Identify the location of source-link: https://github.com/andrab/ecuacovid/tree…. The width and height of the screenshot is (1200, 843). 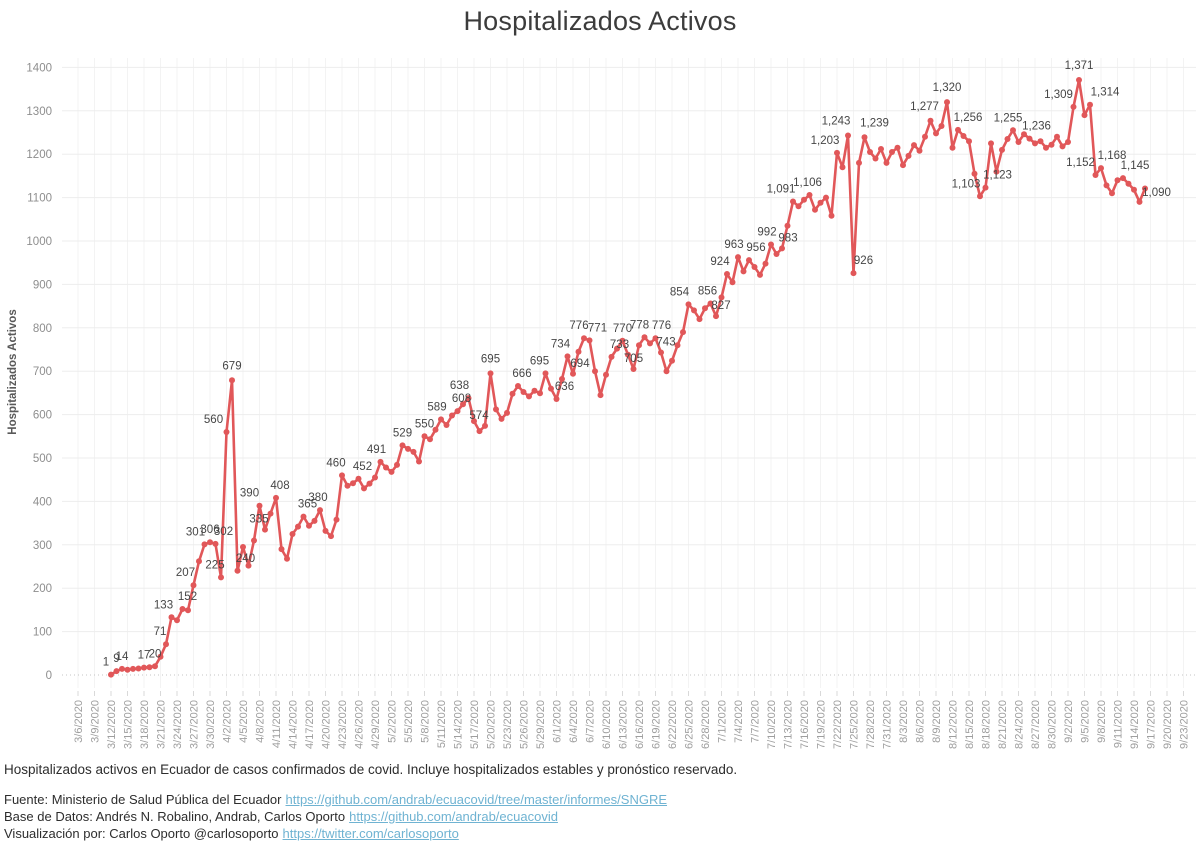
(476, 799).